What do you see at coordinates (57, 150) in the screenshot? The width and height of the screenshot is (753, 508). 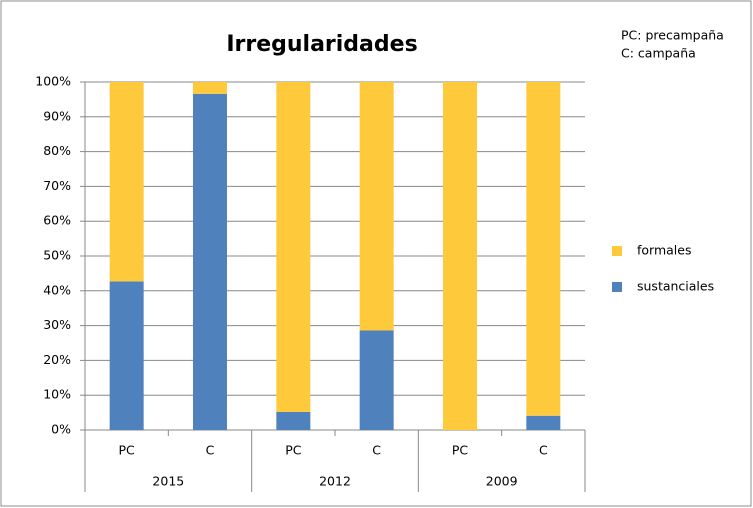 I see `y-tick-label: 80%` at bounding box center [57, 150].